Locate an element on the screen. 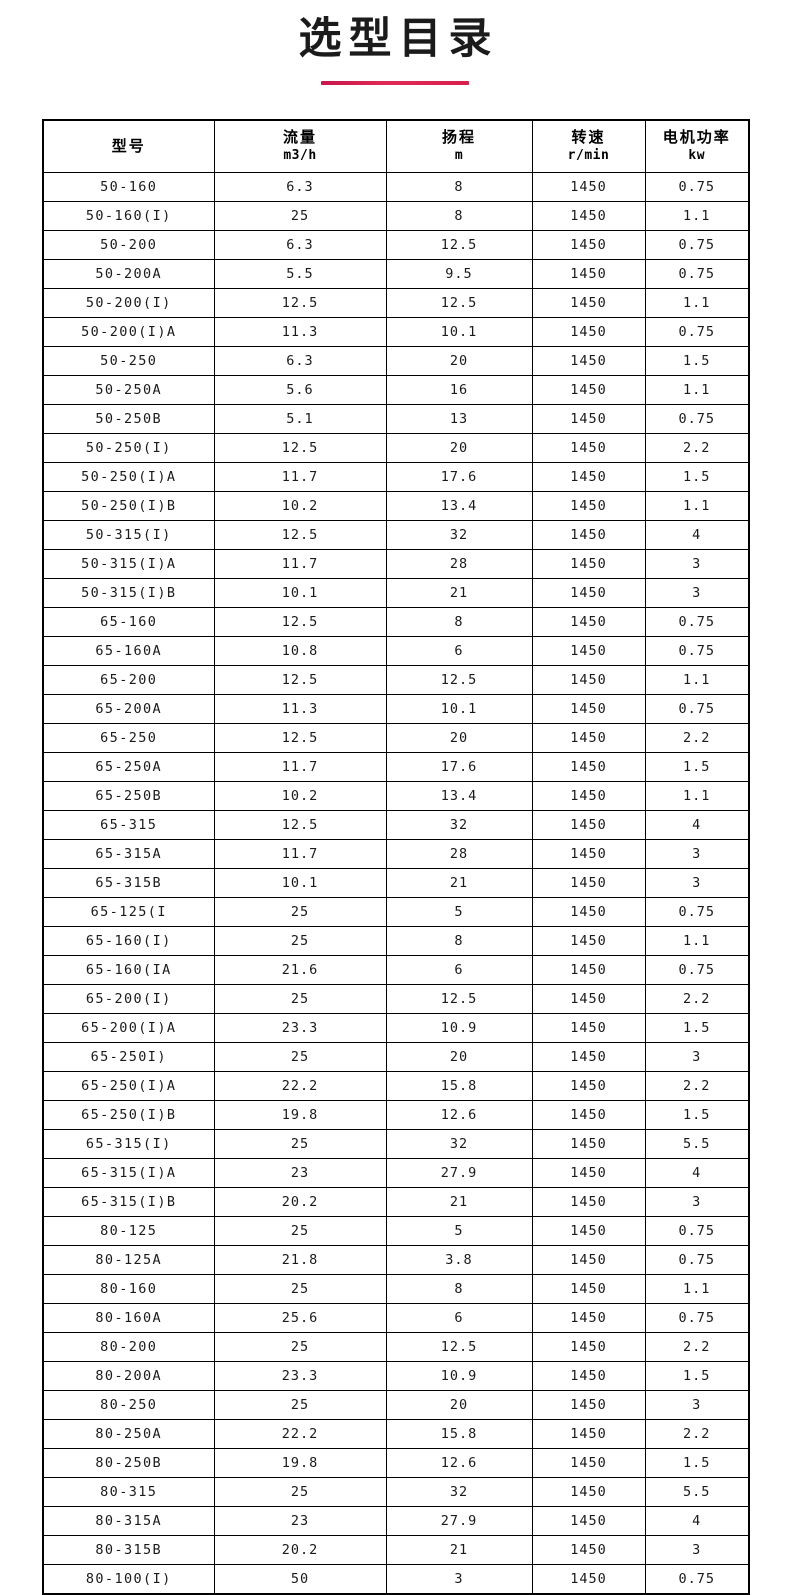 This screenshot has width=790, height=1595. cell-model: 65-250(I)A is located at coordinates (128, 1085).